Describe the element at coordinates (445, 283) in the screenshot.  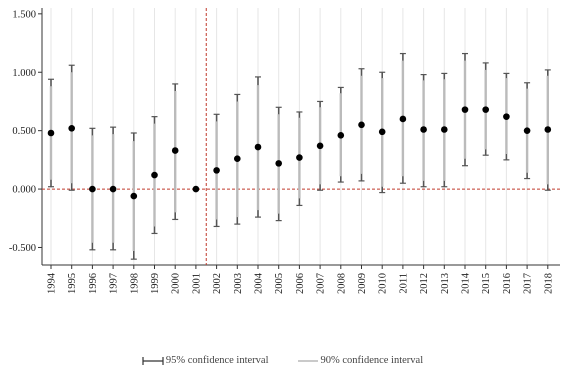
I see `x-tick-label: 2013` at that location.